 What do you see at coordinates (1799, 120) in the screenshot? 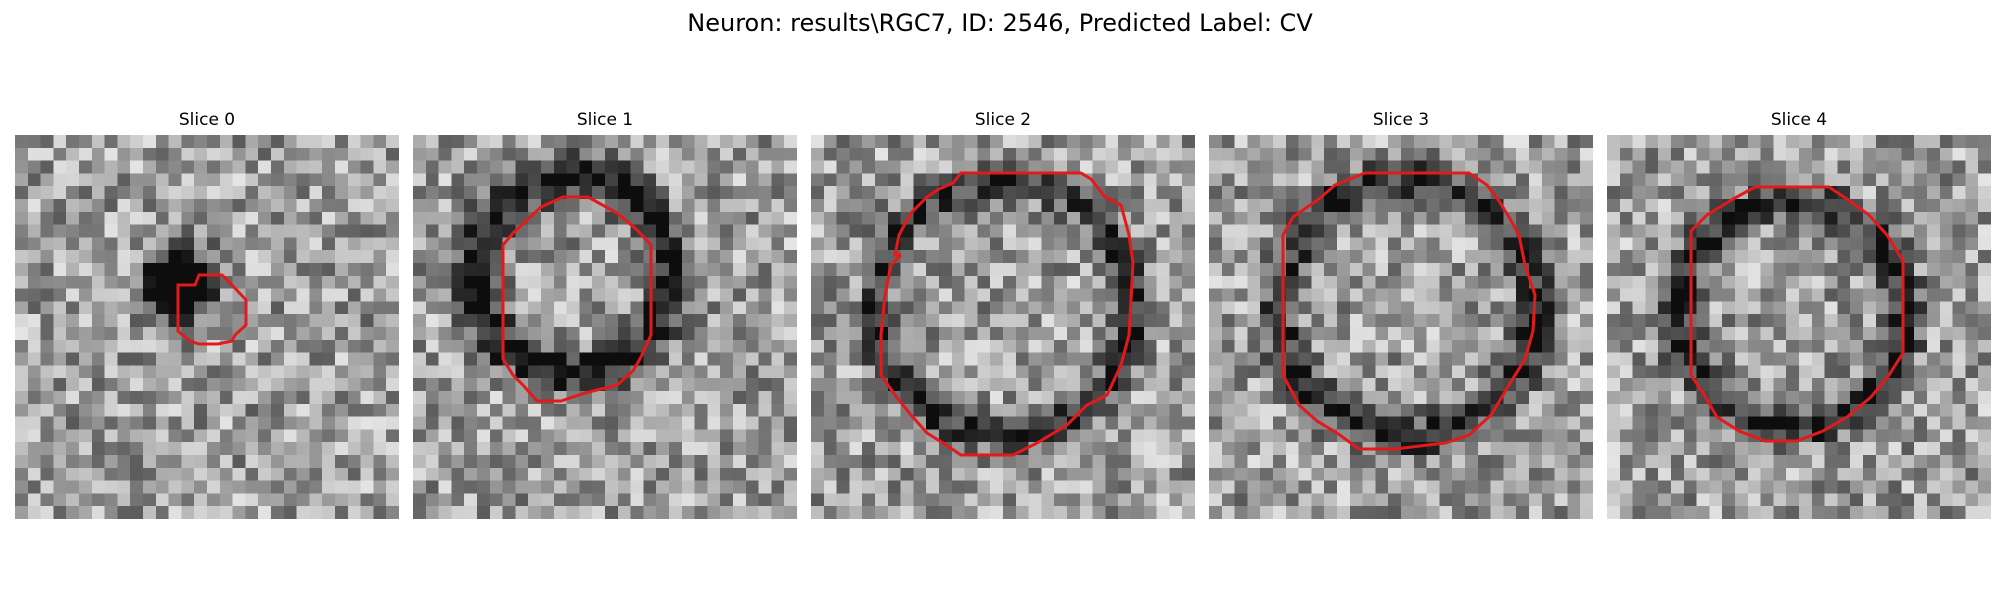
I see `slice-title: Slice 4` at bounding box center [1799, 120].